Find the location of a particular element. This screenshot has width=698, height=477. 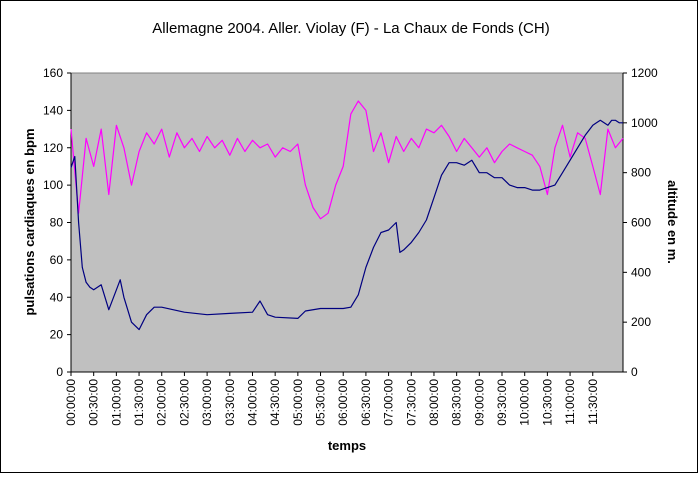

y-axis-label: pulsations cardiaques en bpm is located at coordinates (29, 221).